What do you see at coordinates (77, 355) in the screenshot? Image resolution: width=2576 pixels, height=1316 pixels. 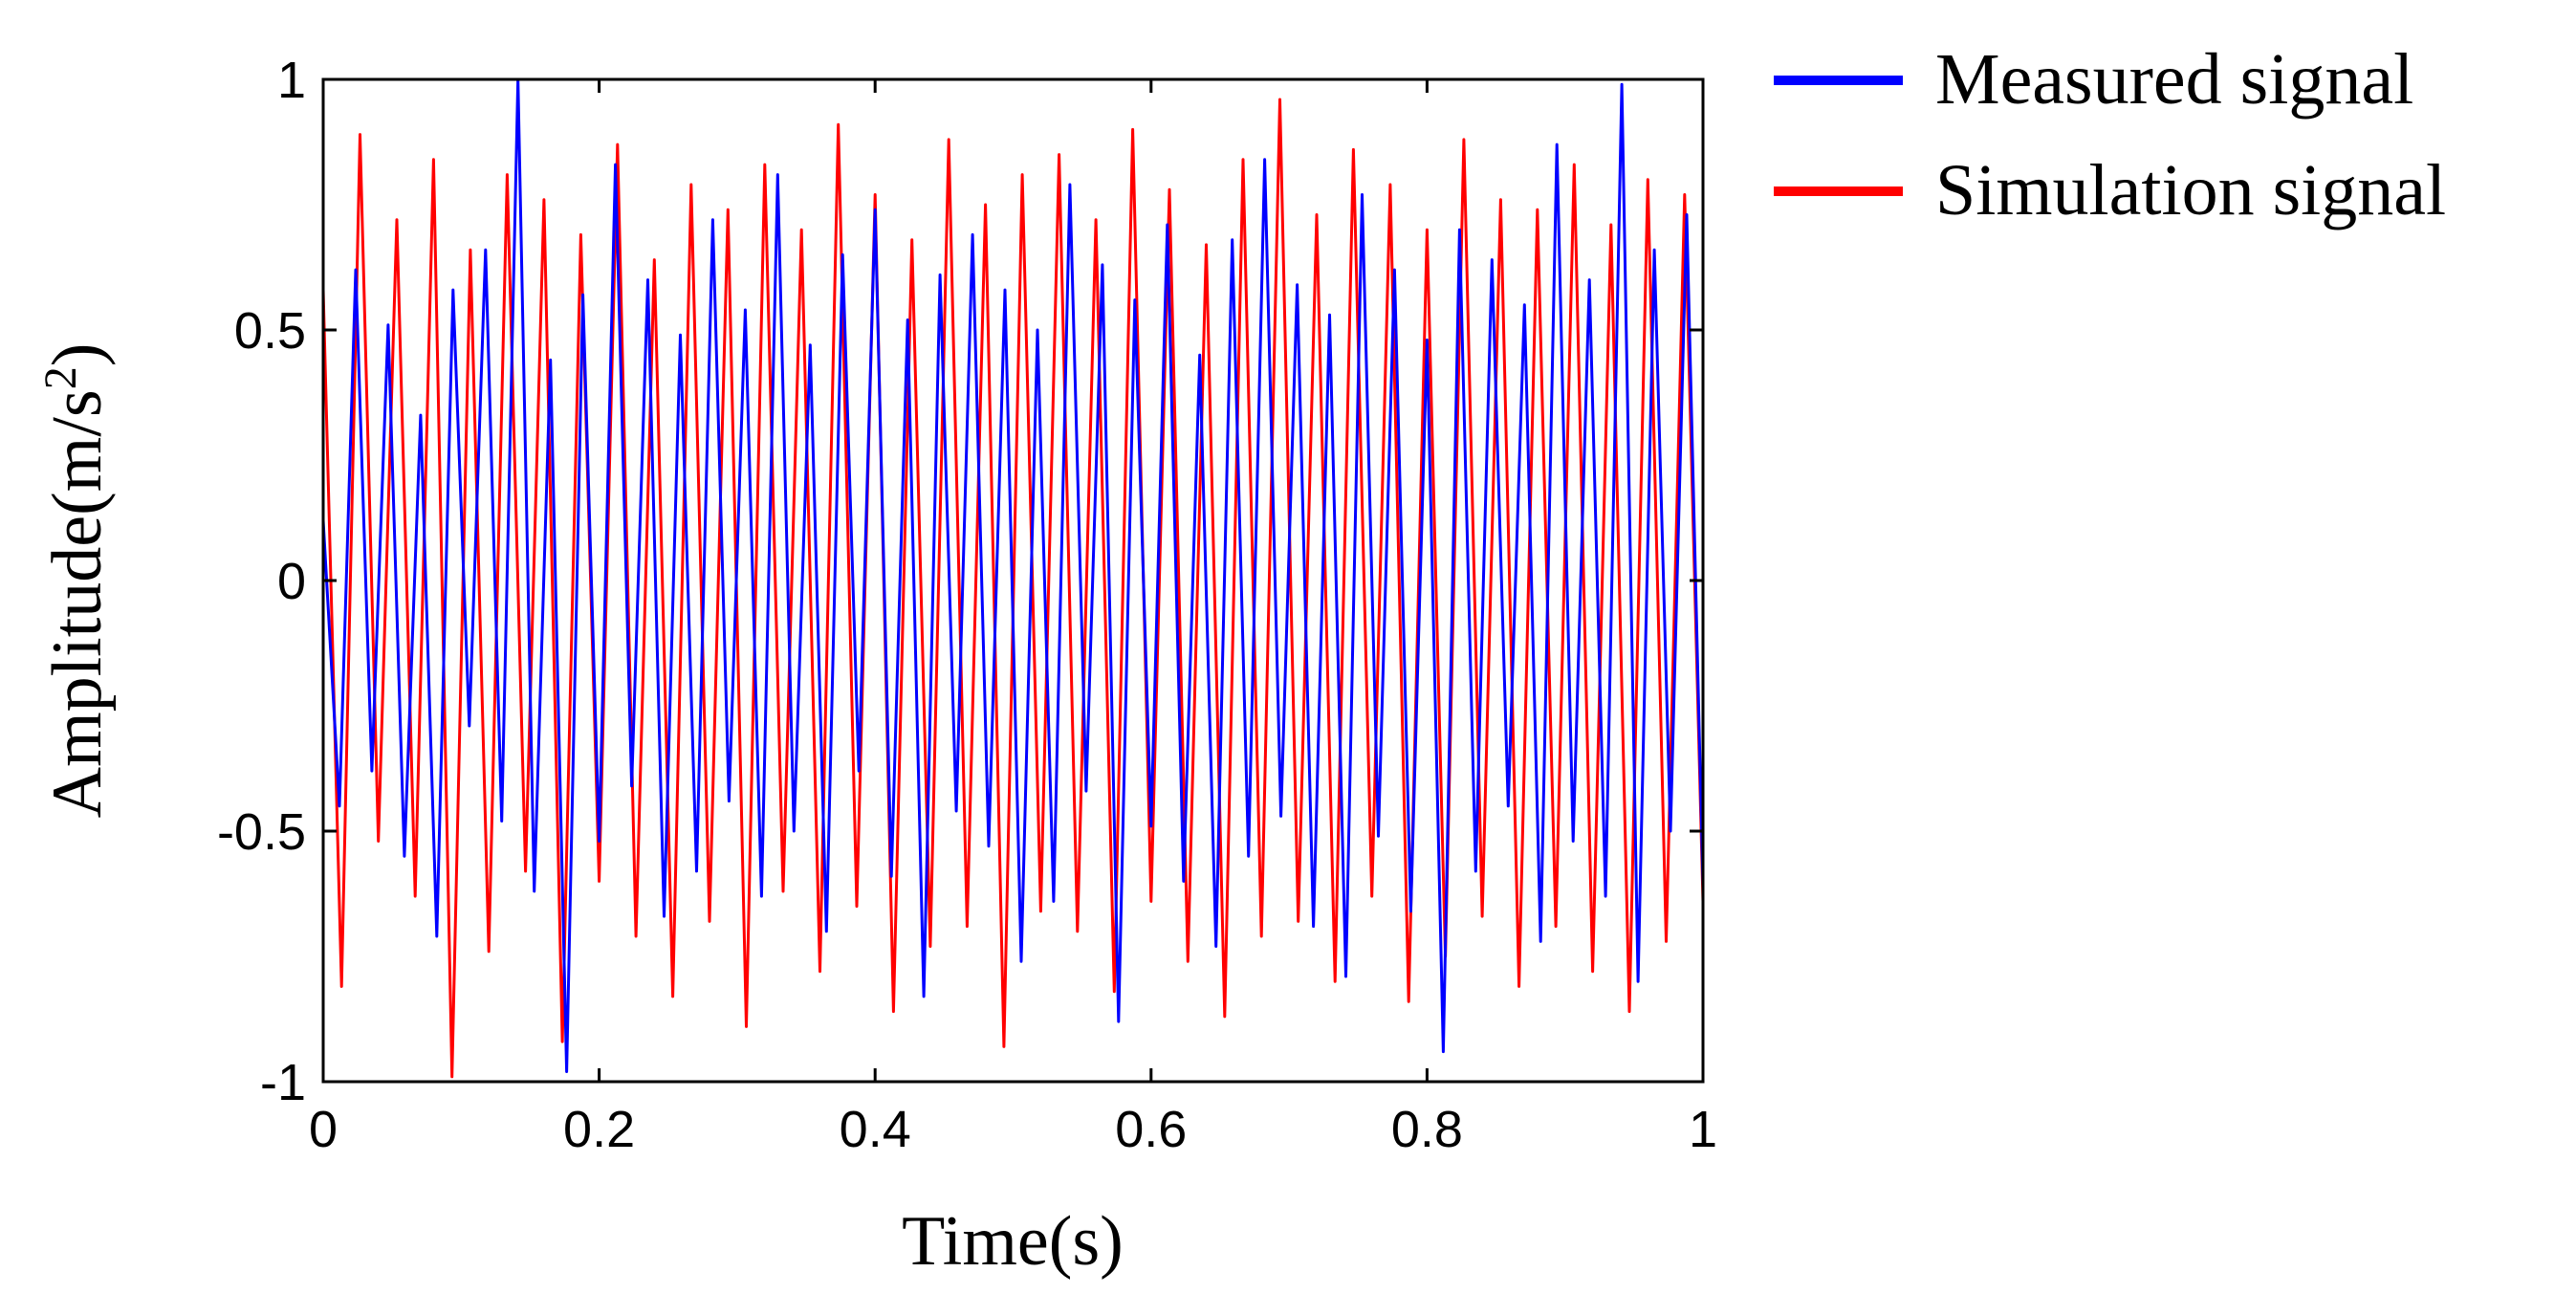 I see `y-axis-title-close: )` at bounding box center [77, 355].